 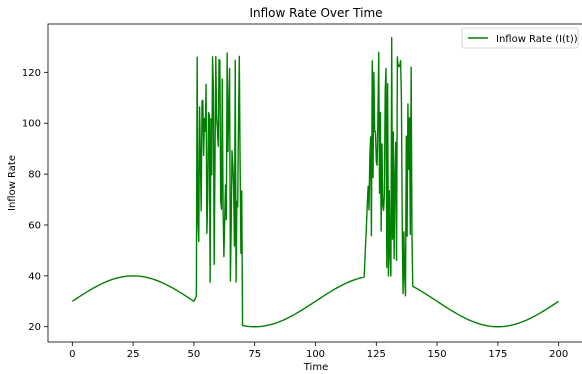 I want to click on x-tick-label: 50, so click(x=194, y=354).